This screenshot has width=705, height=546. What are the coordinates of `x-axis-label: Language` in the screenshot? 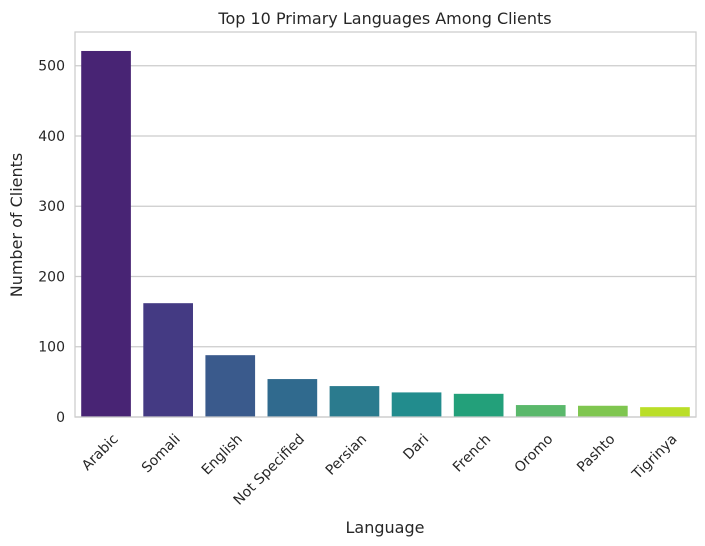 It's located at (385, 527).